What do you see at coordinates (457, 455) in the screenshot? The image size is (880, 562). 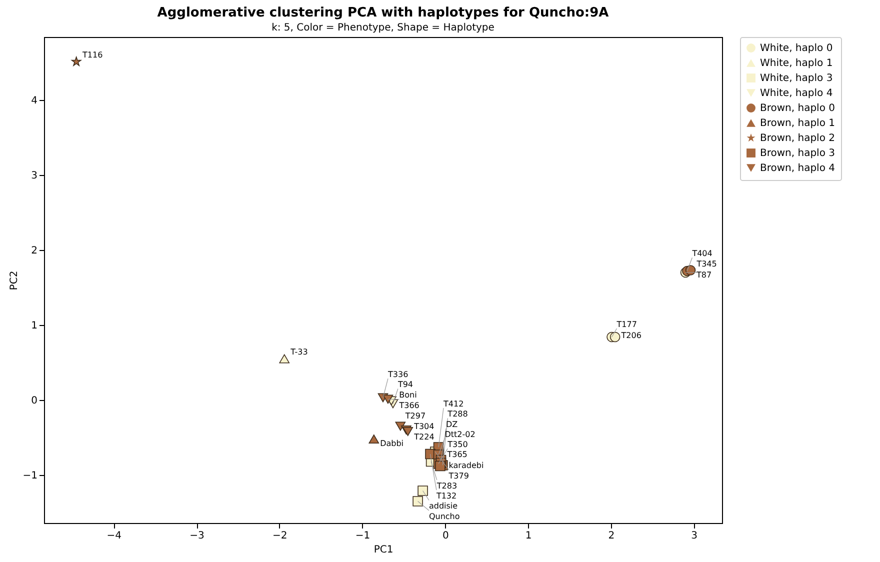 I see `annotation: T365` at bounding box center [457, 455].